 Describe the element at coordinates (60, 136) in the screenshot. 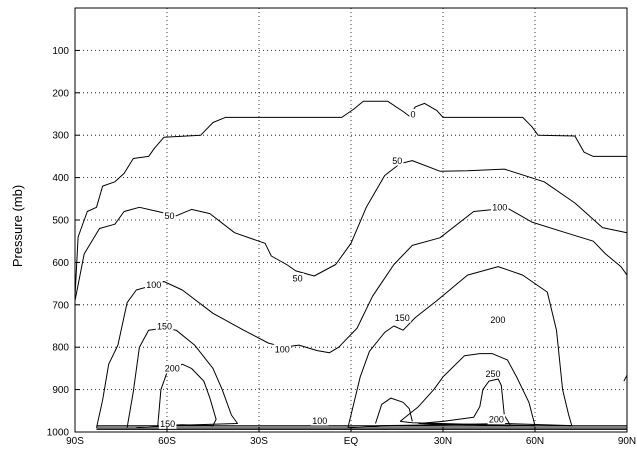

I see `y-tick-label: 300` at that location.